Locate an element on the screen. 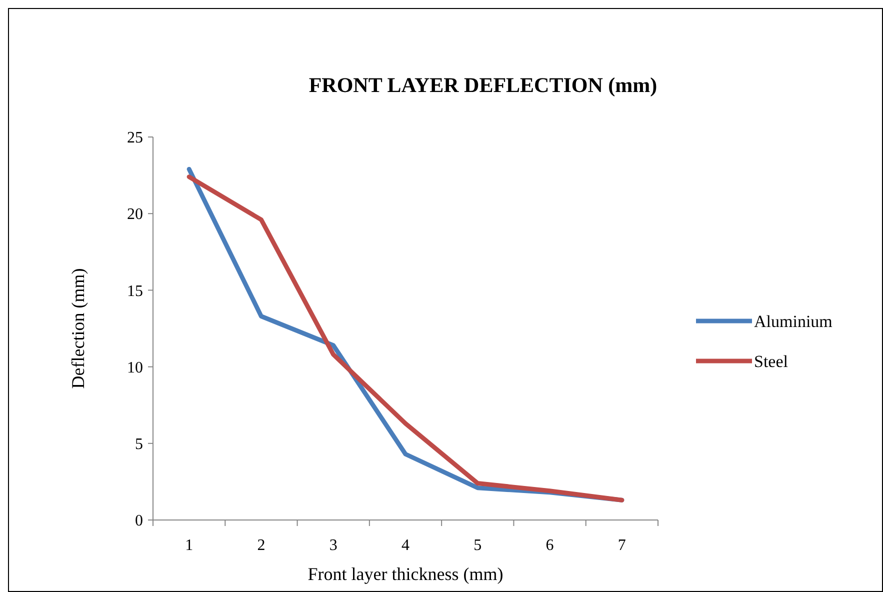 The height and width of the screenshot is (592, 883). x-tick-label: 7 is located at coordinates (622, 545).